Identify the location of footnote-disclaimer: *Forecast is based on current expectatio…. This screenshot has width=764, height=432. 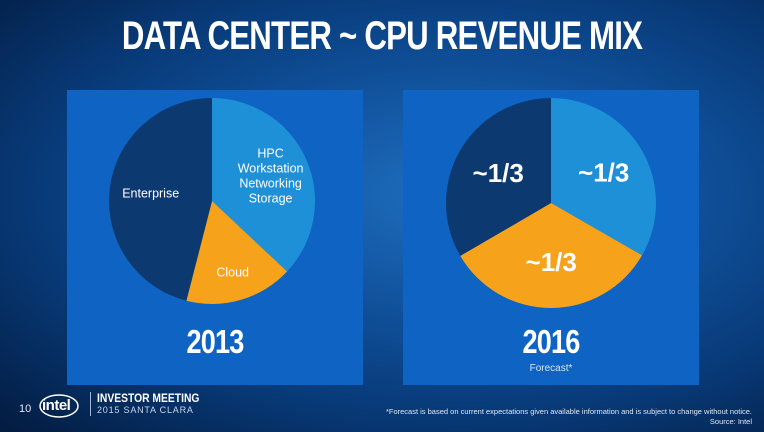
(568, 411).